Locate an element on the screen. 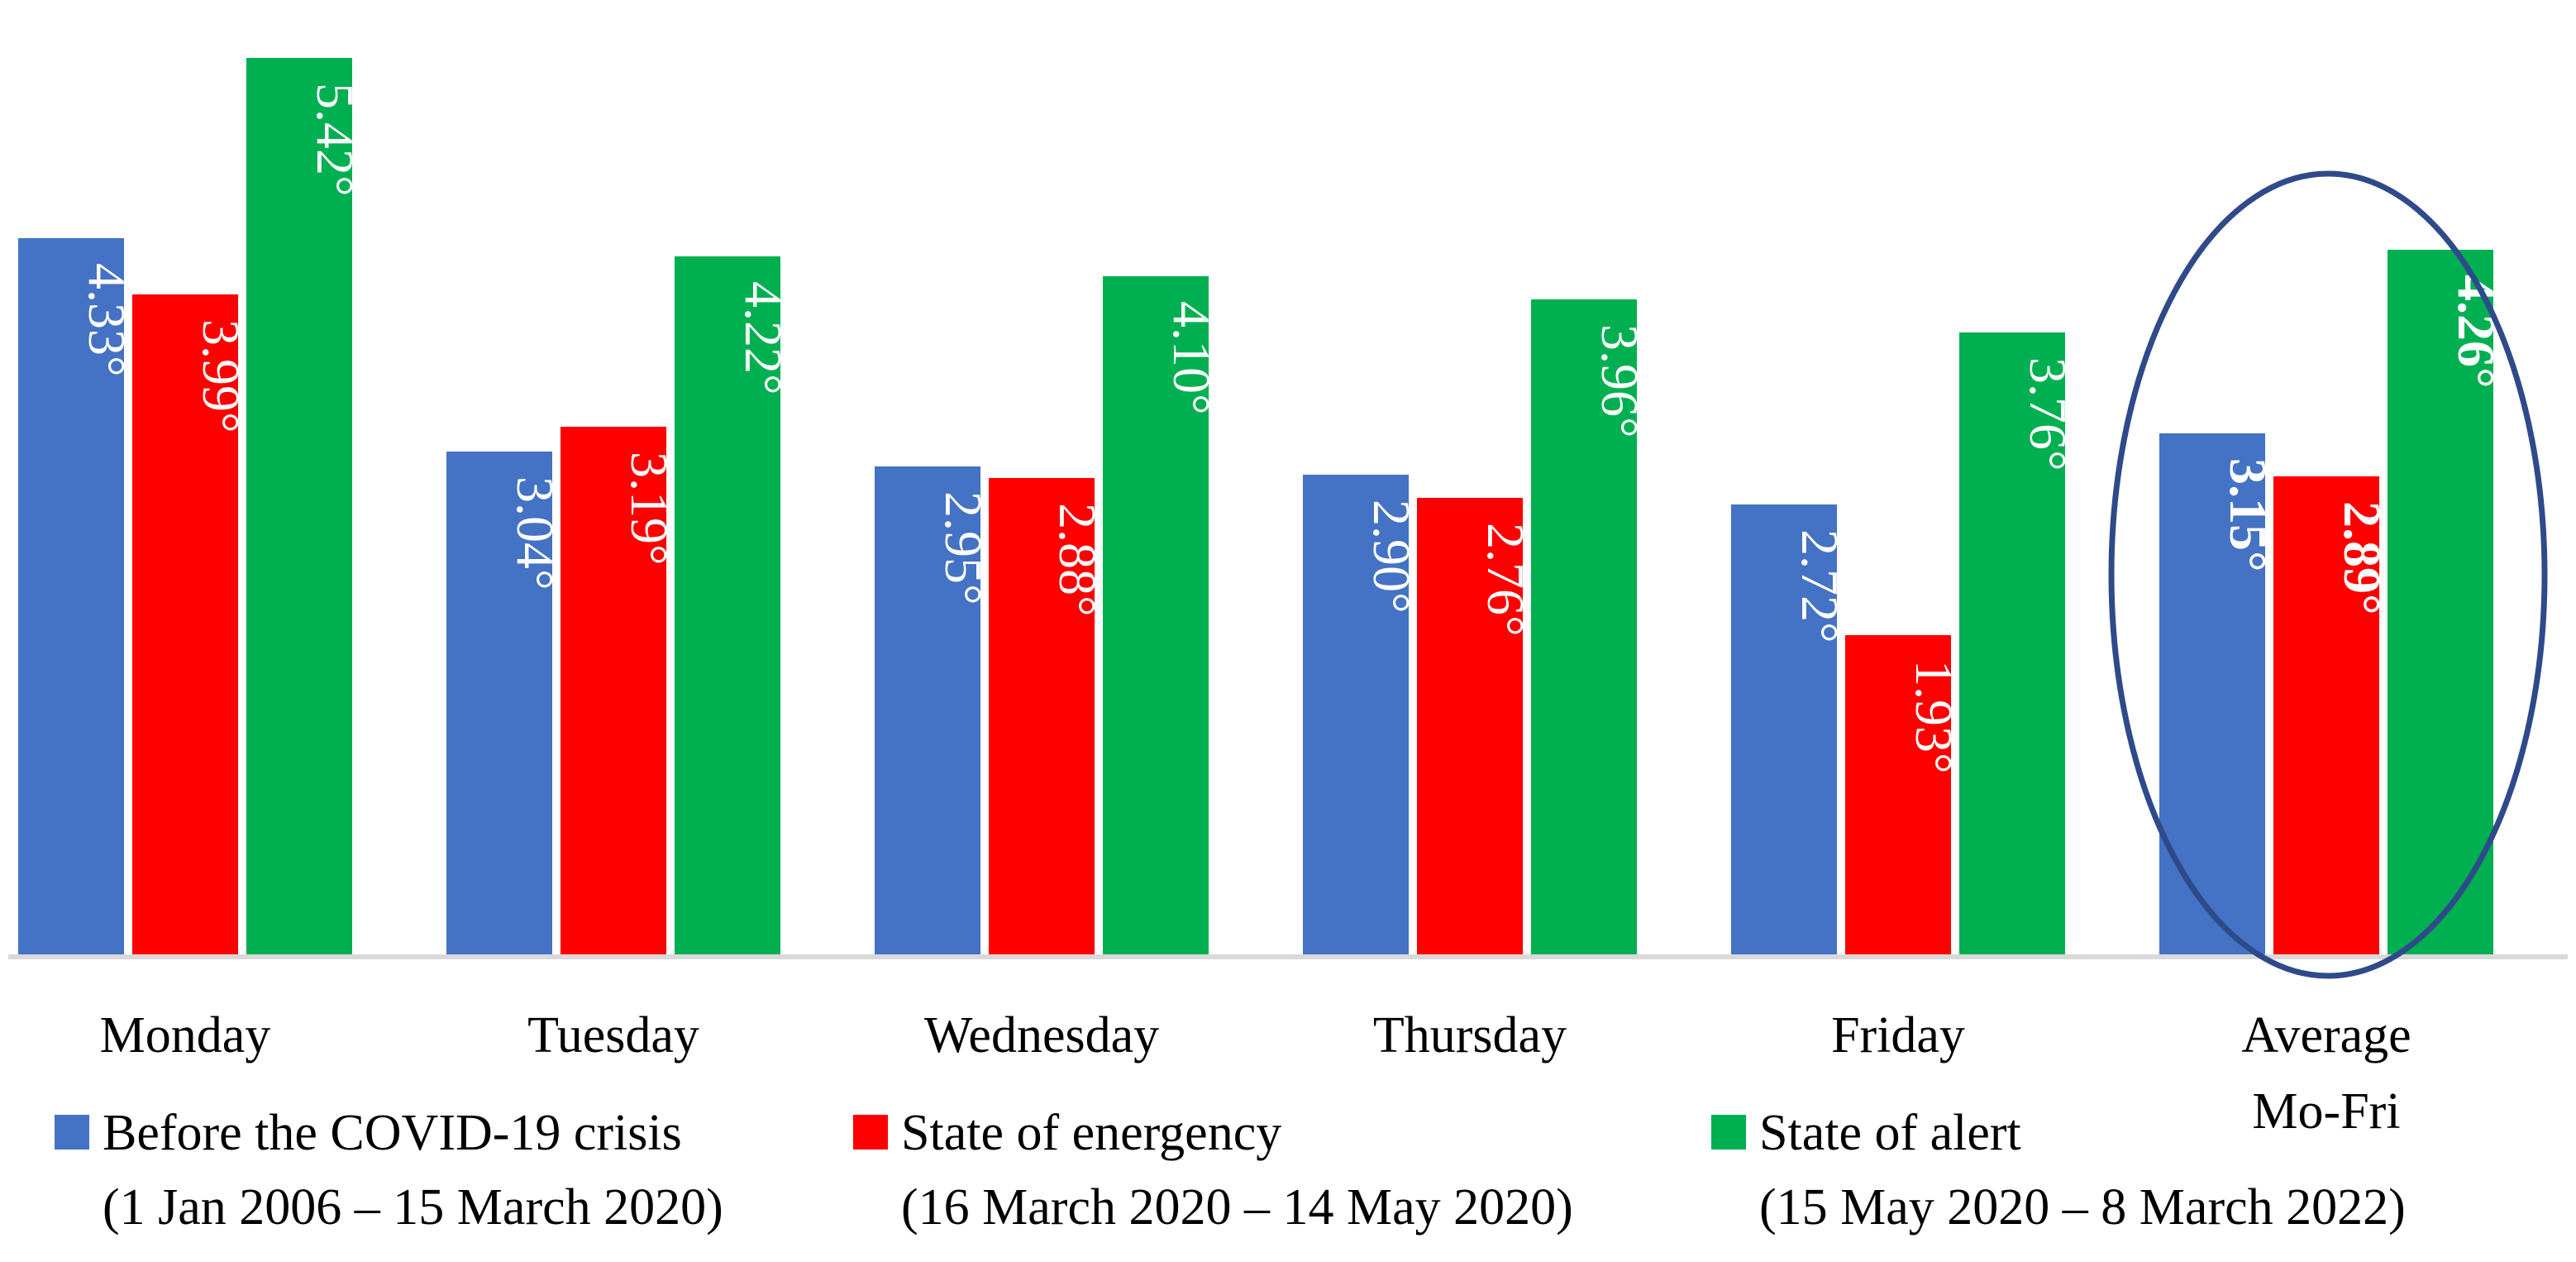 The image size is (2576, 1262). legend-swatch-state-of-energency is located at coordinates (870, 1132).